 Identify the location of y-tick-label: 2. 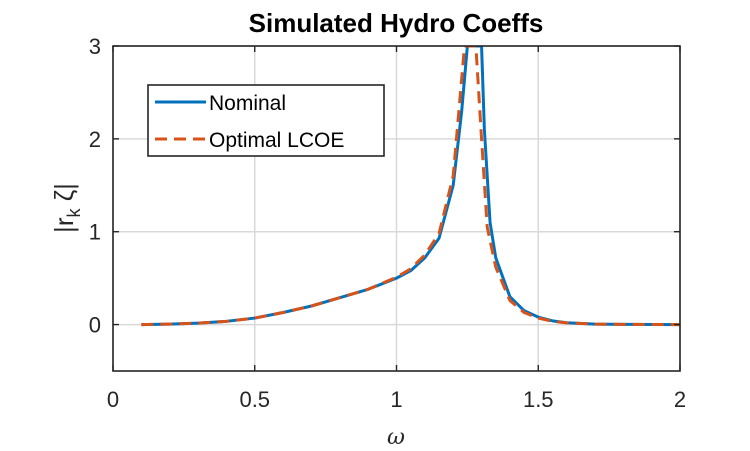
(95, 139).